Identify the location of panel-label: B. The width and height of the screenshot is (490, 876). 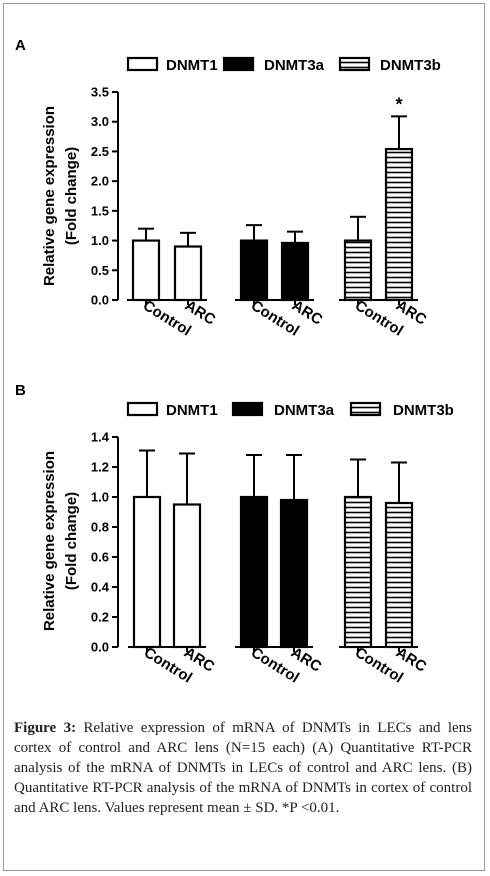
(20, 390).